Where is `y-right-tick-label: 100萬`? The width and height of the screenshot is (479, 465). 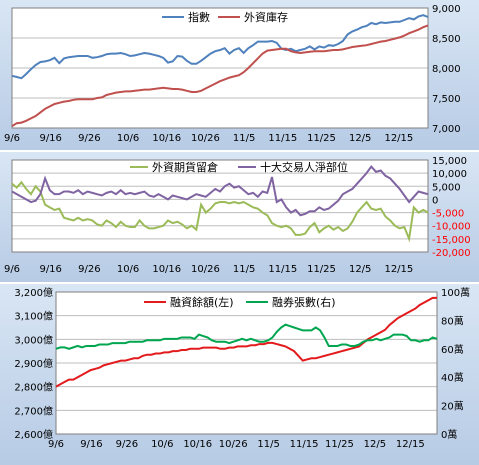 y-right-tick-label: 100萬 is located at coordinates (455, 292).